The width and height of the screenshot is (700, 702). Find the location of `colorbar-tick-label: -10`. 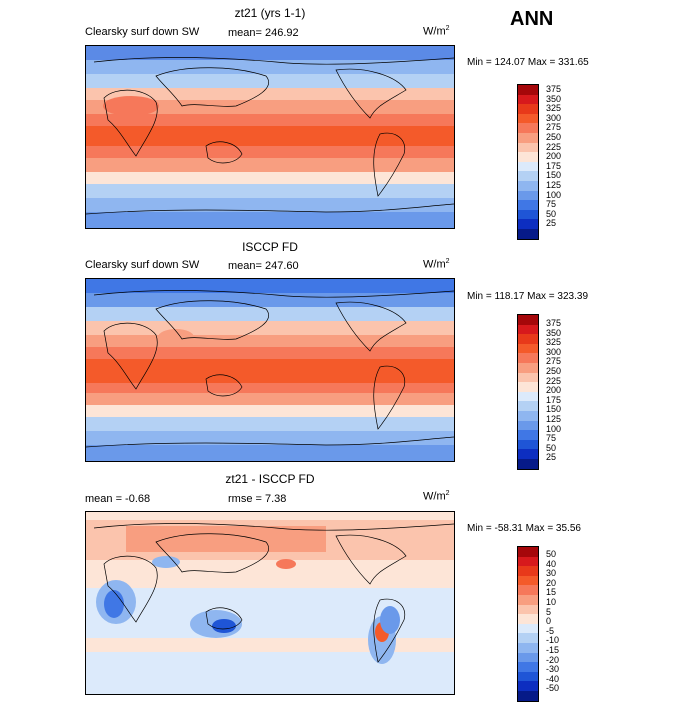

colorbar-tick-label: -10 is located at coordinates (553, 640).